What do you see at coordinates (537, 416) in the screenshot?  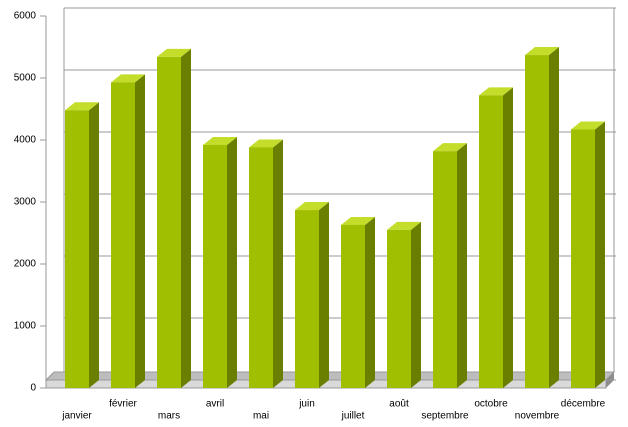 I see `x-tick-label: novembre` at bounding box center [537, 416].